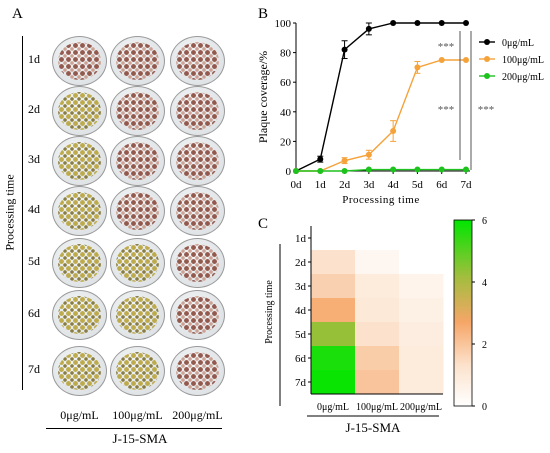 The width and height of the screenshot is (550, 453). I want to click on legend-label: 0μg/mL, so click(518, 43).